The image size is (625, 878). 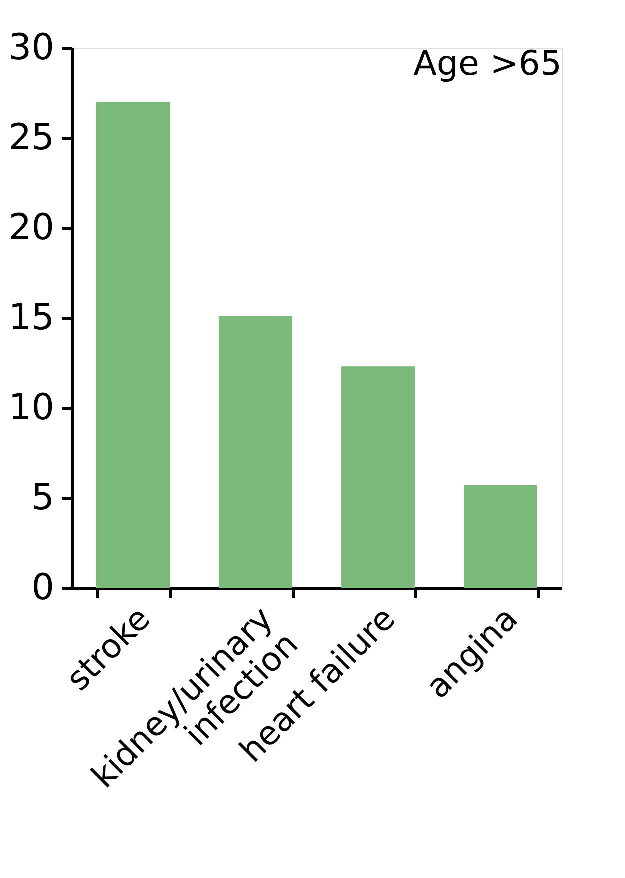 I want to click on y-tick-label: 20, so click(x=31, y=228).